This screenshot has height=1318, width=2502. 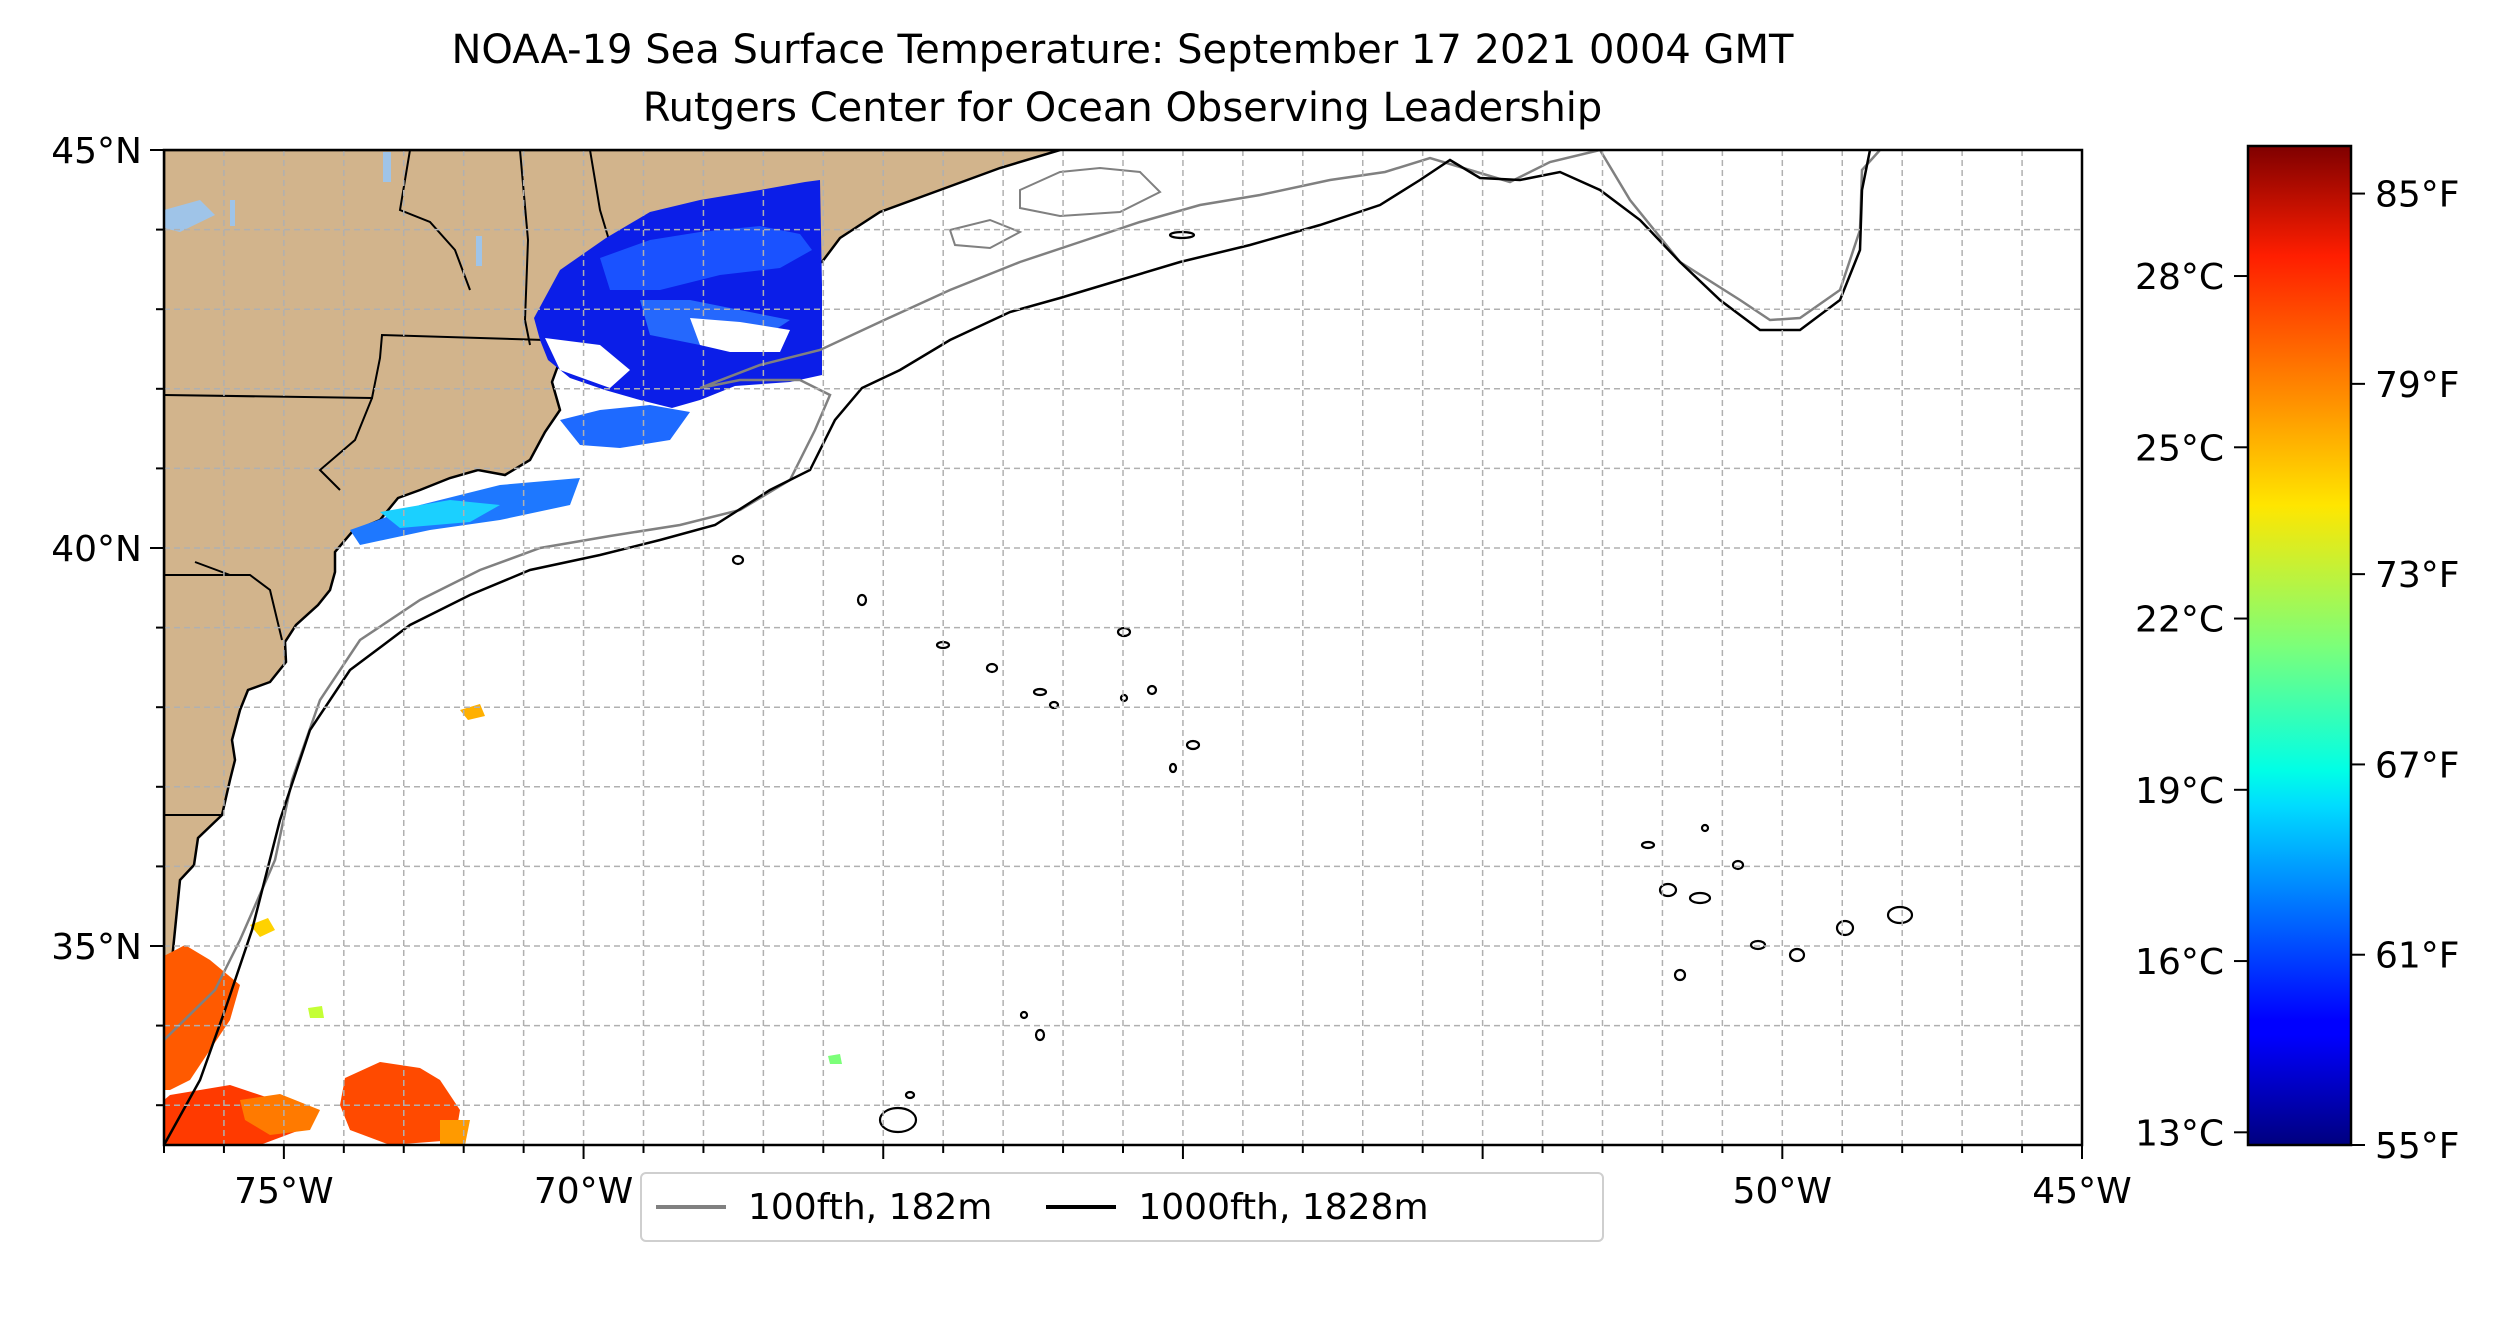 I want to click on colorbar-label-c: 28°C, so click(x=2179, y=277).